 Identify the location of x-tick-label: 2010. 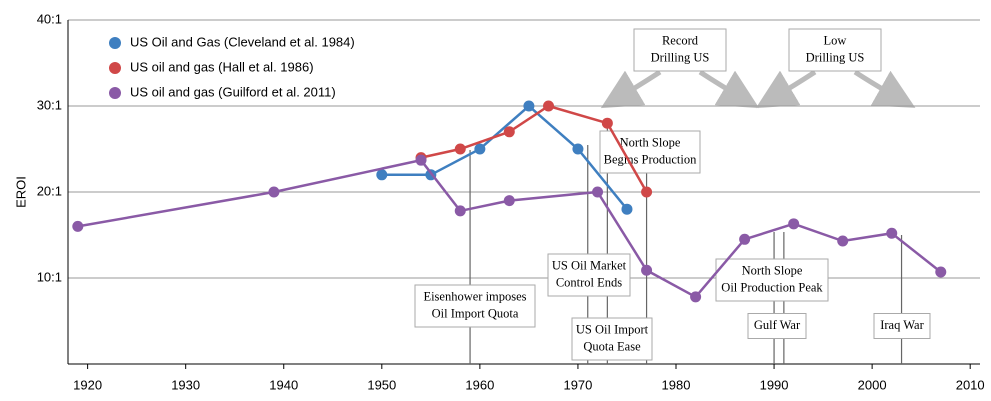
(970, 384).